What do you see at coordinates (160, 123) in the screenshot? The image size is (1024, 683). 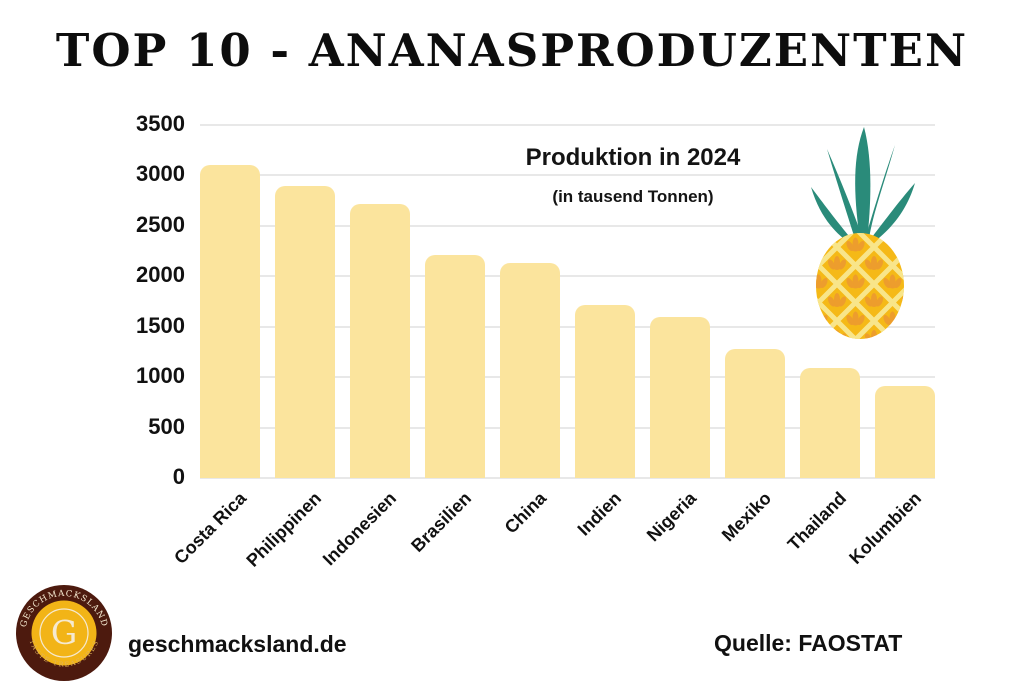 I see `y-axis-tick-label: 3500` at bounding box center [160, 123].